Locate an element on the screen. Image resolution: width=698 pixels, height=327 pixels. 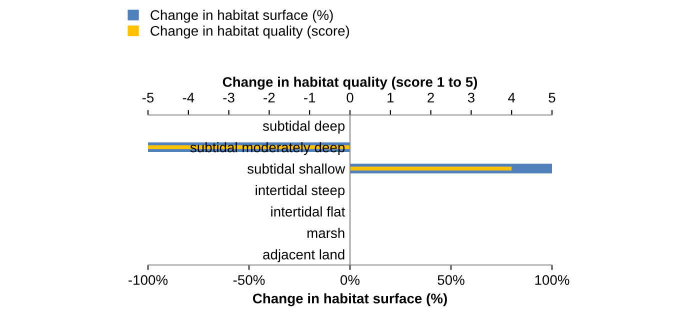
x2-tick-label: -5 is located at coordinates (148, 97).